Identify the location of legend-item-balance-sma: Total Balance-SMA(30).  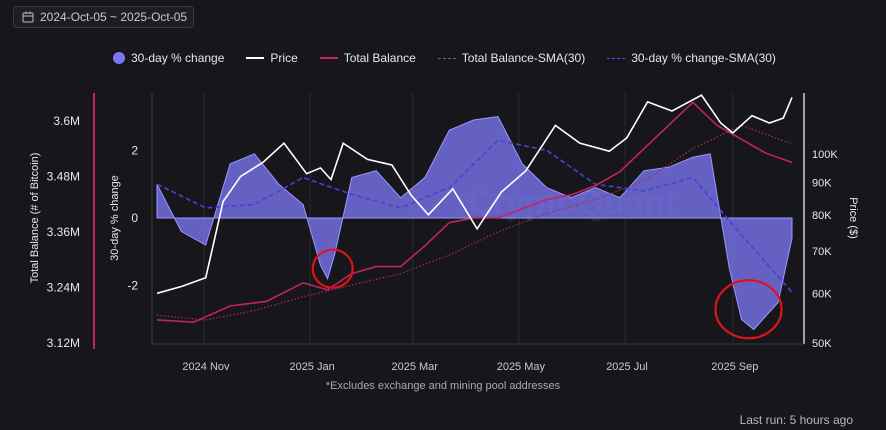
(511, 58).